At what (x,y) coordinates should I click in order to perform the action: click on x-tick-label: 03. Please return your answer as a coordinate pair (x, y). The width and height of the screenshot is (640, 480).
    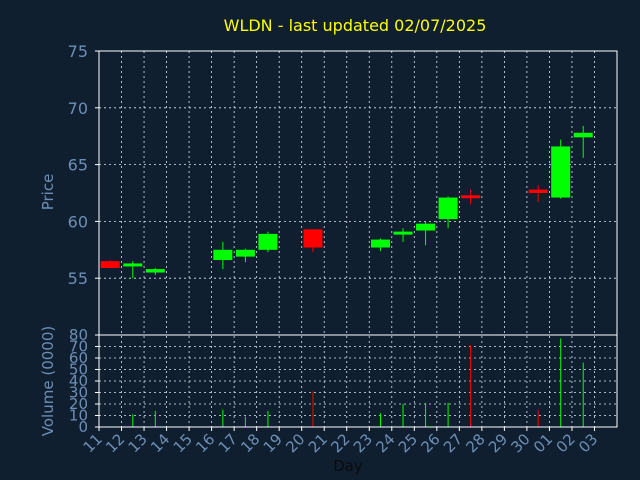
    Looking at the image, I should click on (588, 443).